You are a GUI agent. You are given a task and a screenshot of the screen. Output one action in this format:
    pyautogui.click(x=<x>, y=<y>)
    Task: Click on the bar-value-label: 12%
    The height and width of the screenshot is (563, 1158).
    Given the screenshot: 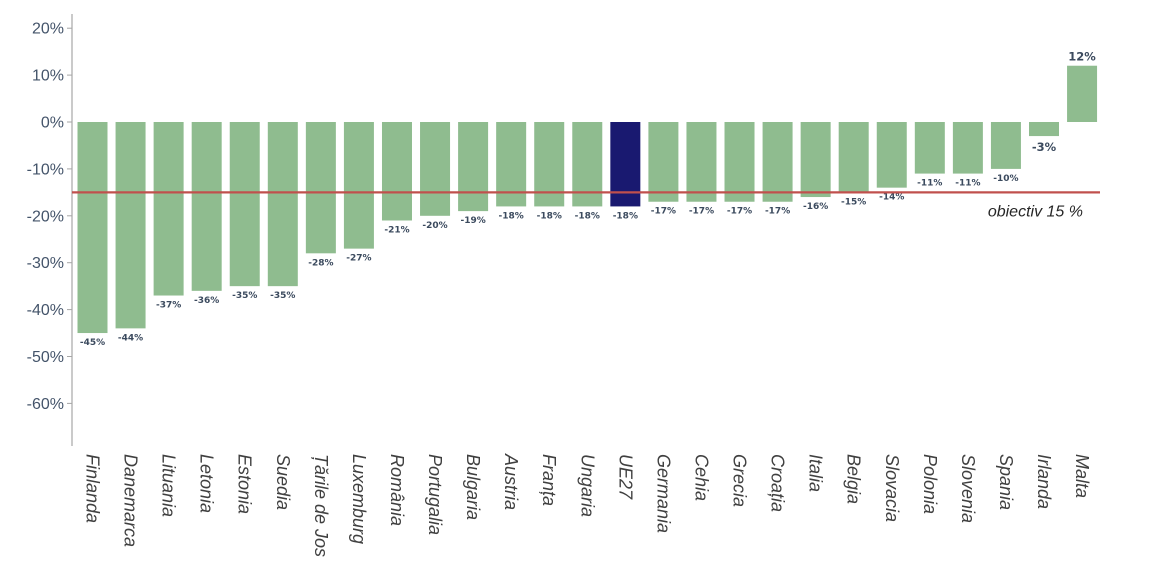 What is the action you would take?
    pyautogui.click(x=1082, y=57)
    